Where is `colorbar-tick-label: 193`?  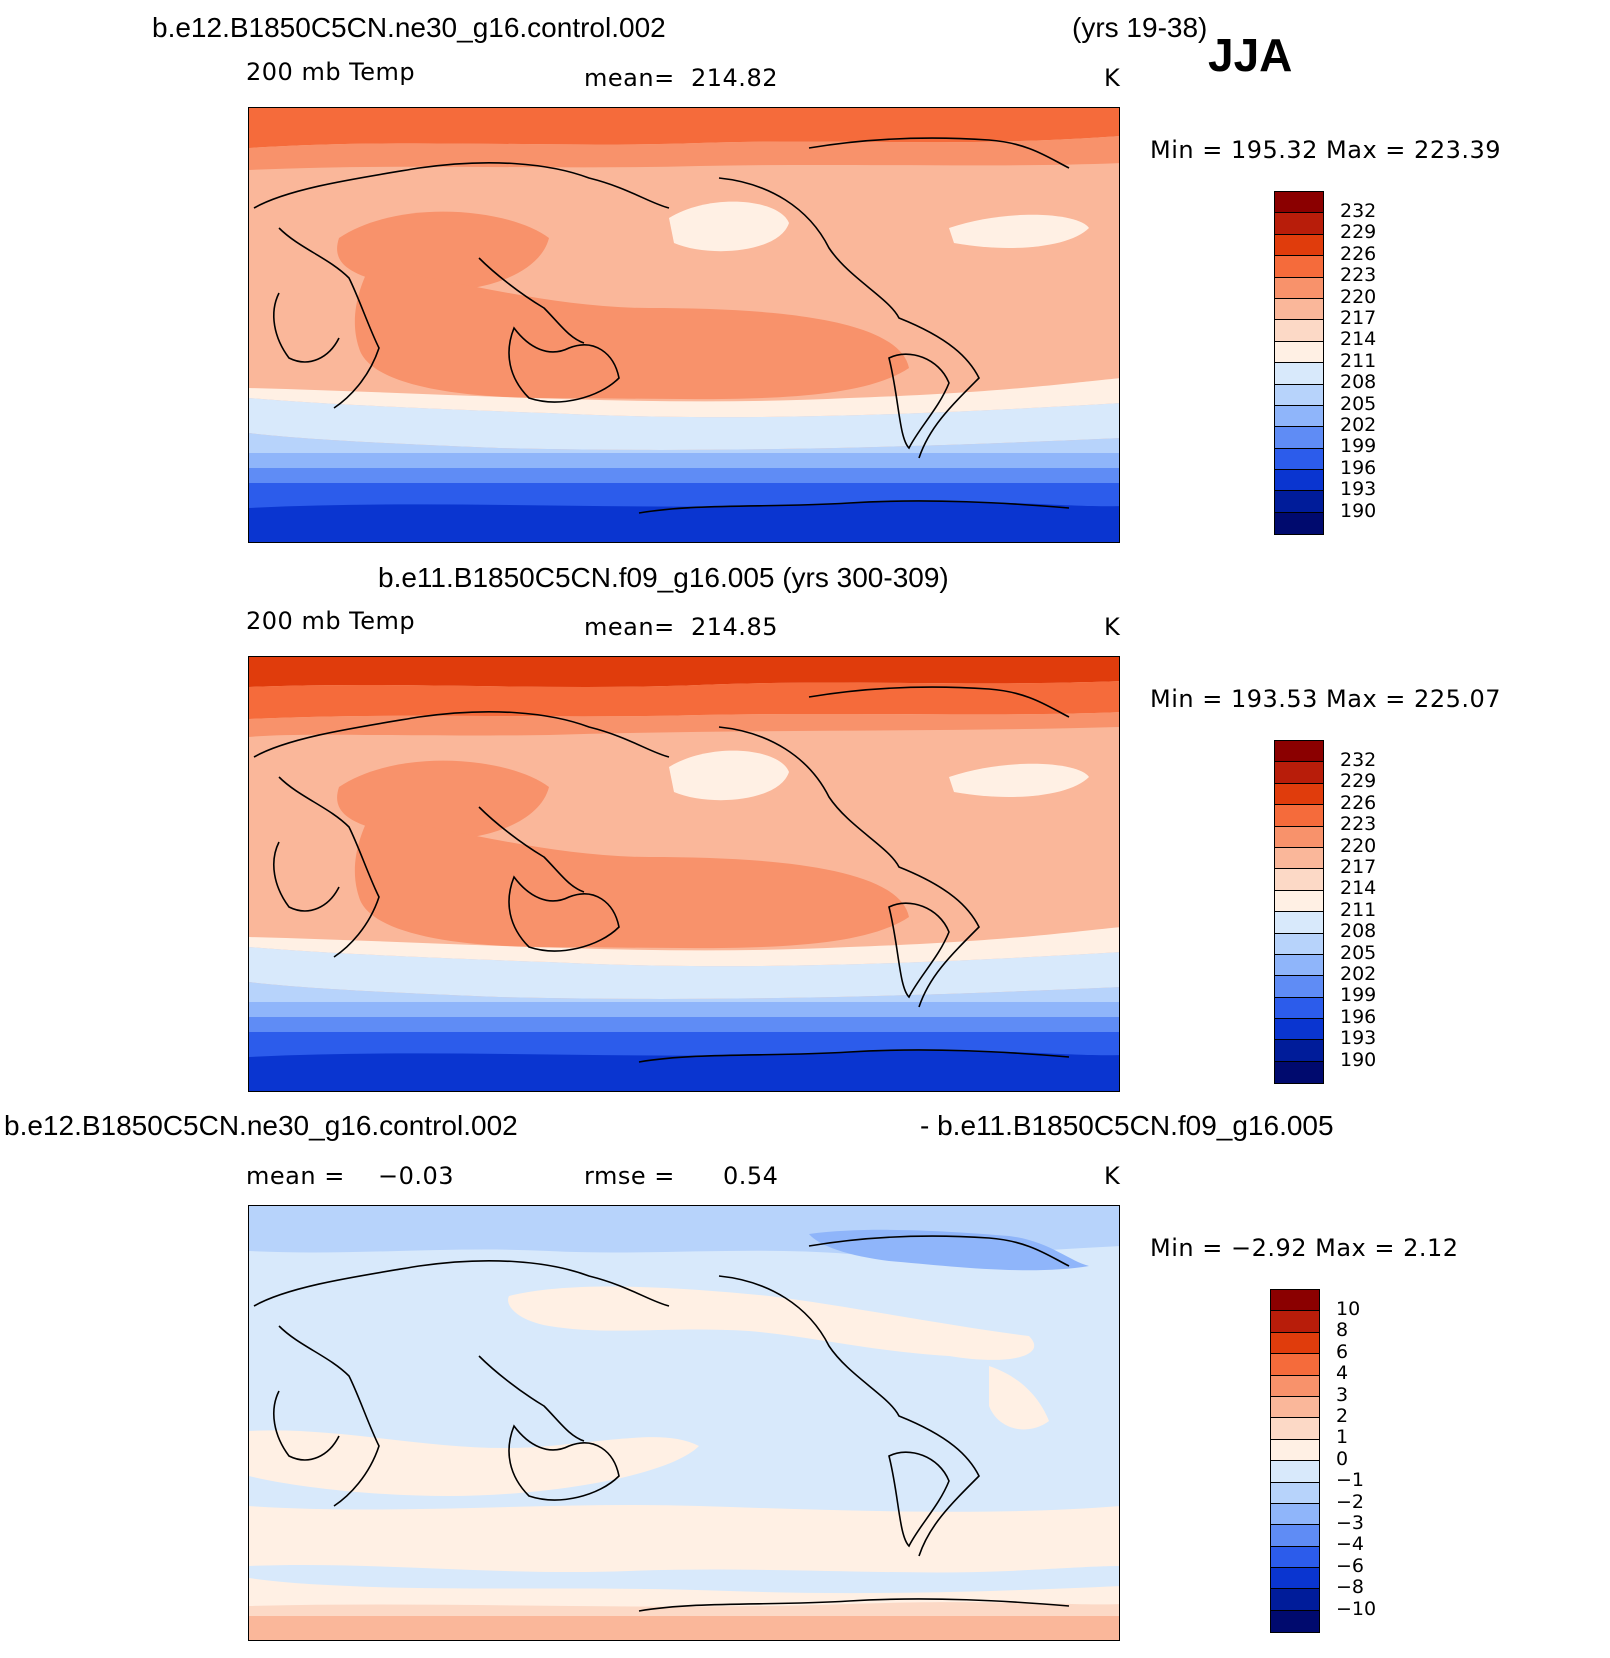 colorbar-tick-label: 193 is located at coordinates (1358, 489).